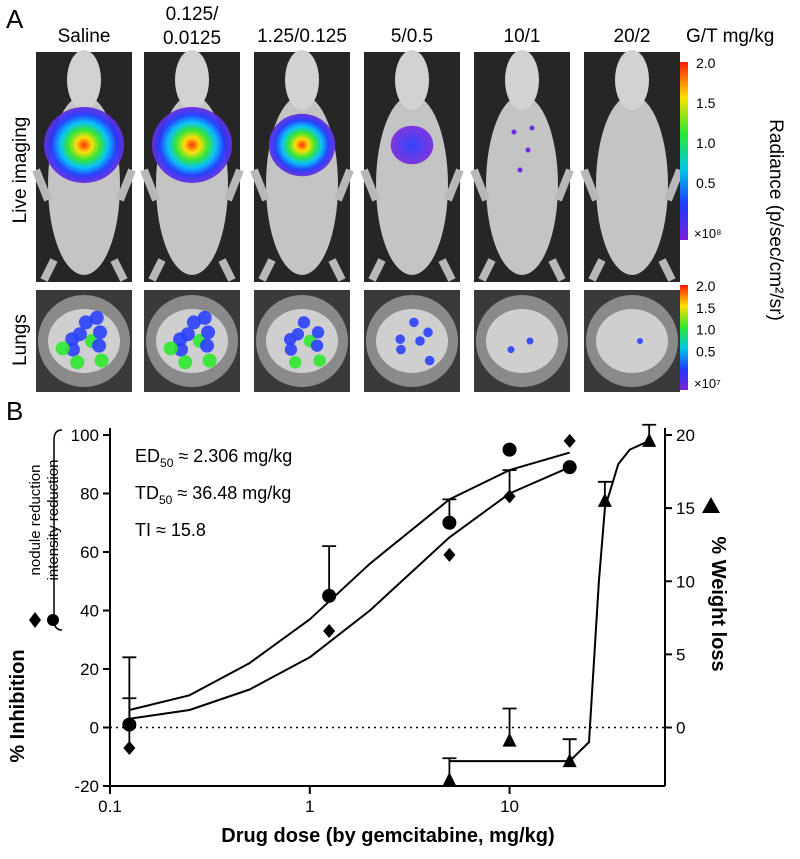 The width and height of the screenshot is (800, 859). I want to click on y-tick-label: 40, so click(89, 611).